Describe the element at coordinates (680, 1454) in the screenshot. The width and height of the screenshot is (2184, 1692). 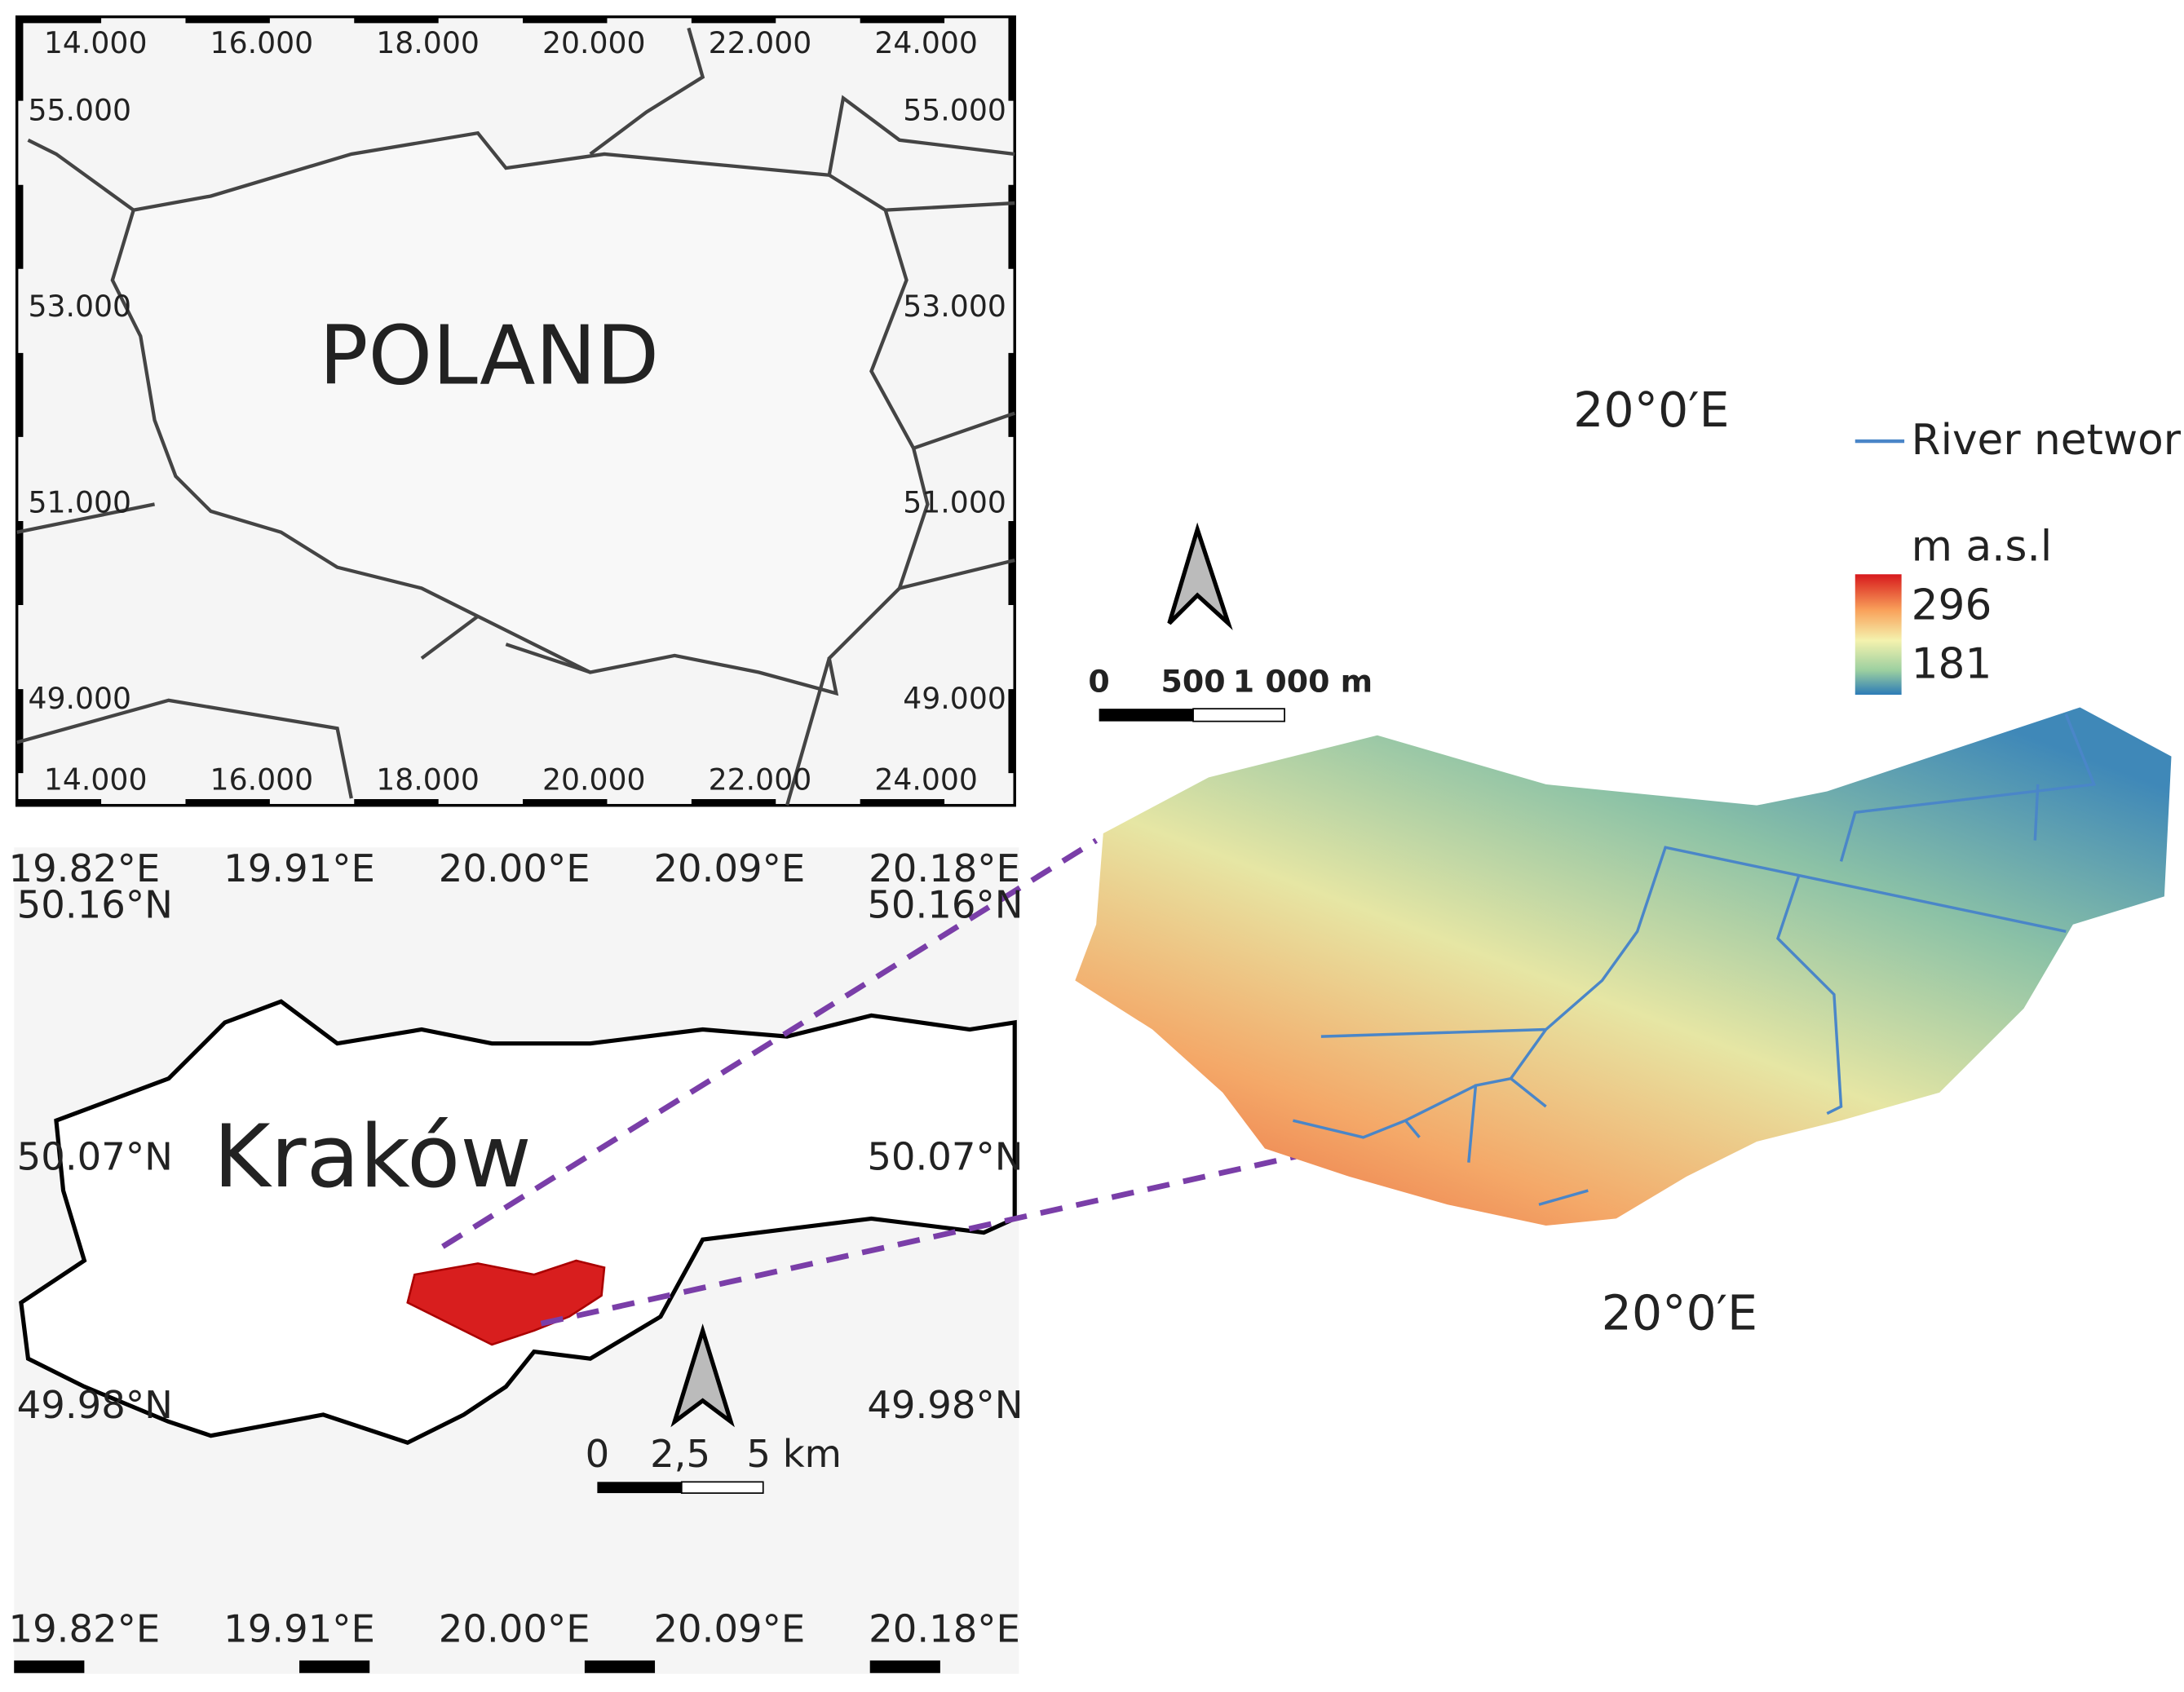
I see `scale-label: 2,5` at that location.